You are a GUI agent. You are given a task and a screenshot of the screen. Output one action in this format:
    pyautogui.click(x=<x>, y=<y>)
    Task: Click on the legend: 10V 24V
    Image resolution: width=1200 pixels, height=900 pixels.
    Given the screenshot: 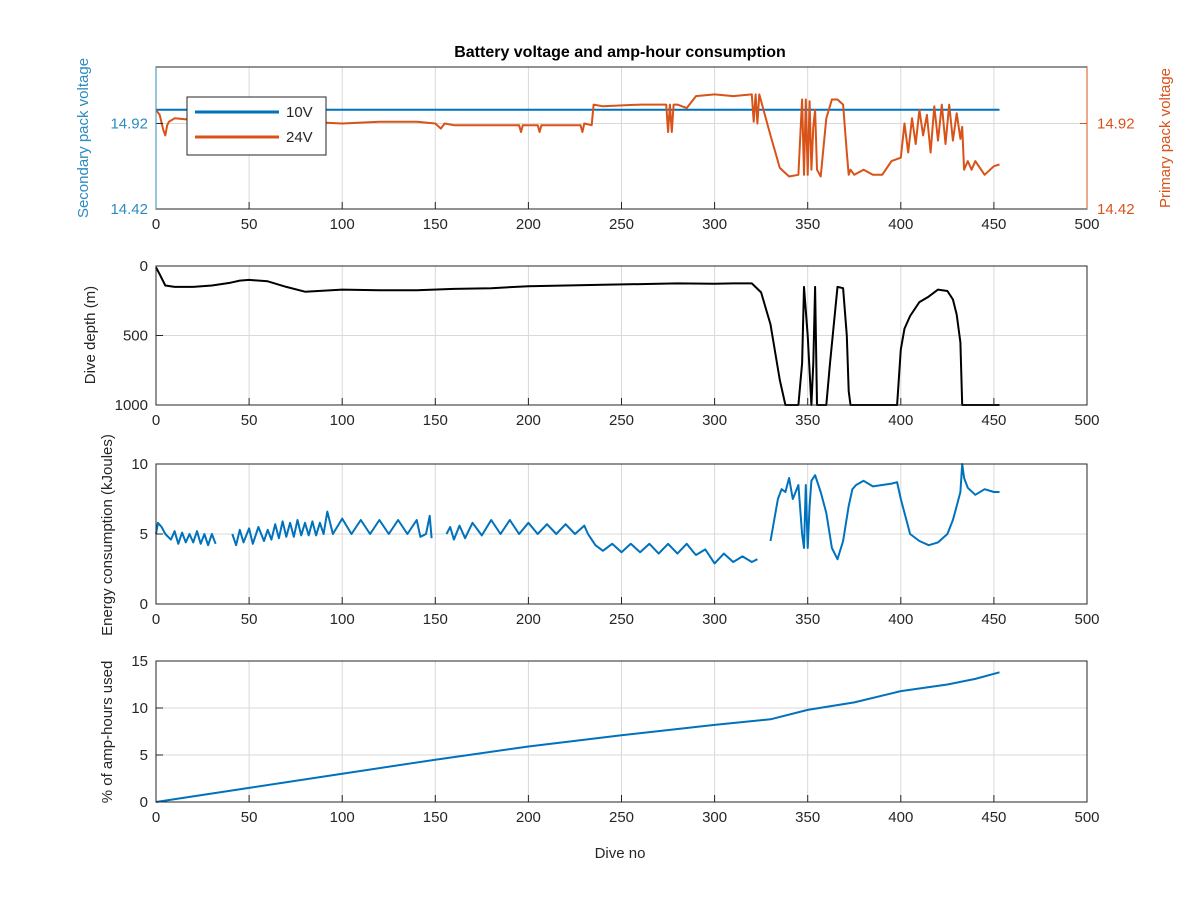 What is the action you would take?
    pyautogui.click(x=256, y=126)
    